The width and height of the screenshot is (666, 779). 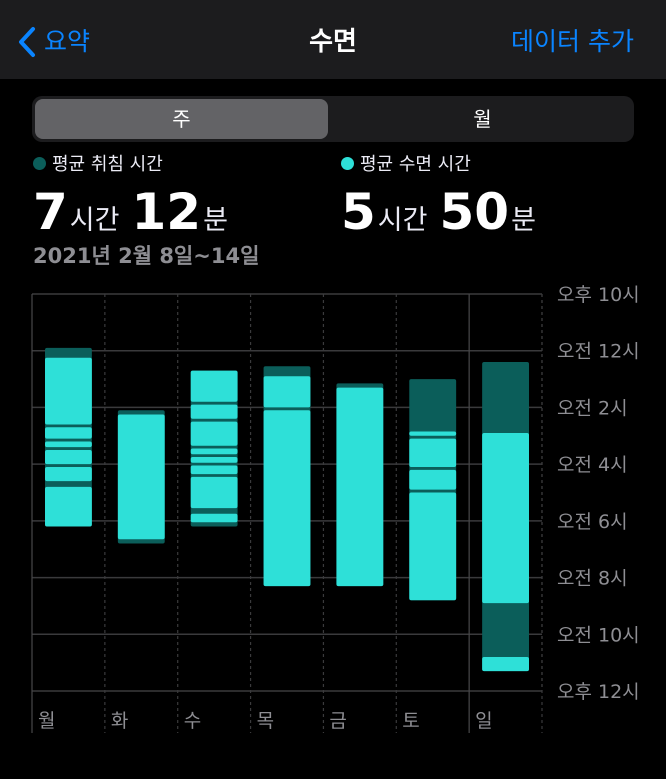 I want to click on x-day-label: 일, so click(x=483, y=721).